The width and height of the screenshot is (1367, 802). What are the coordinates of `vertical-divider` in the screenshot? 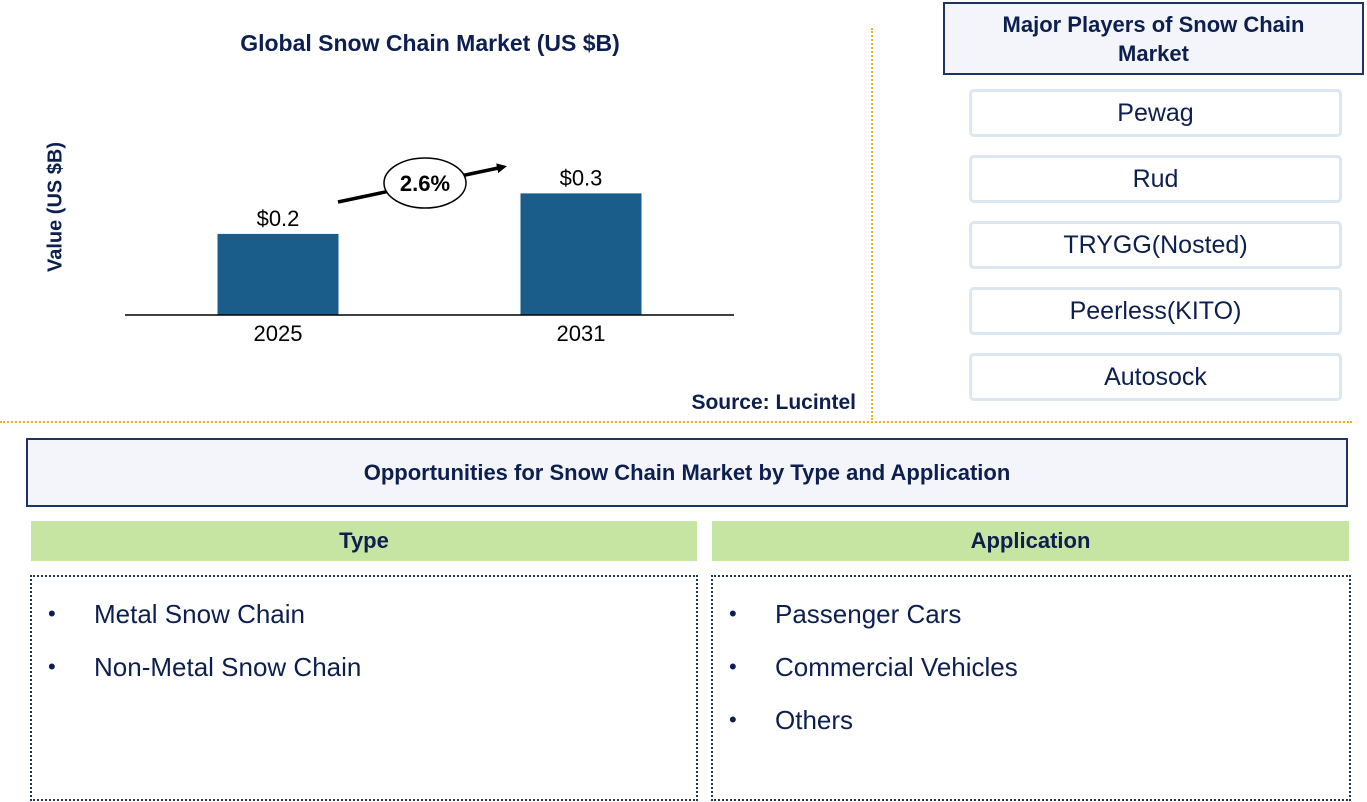 It's located at (872, 224).